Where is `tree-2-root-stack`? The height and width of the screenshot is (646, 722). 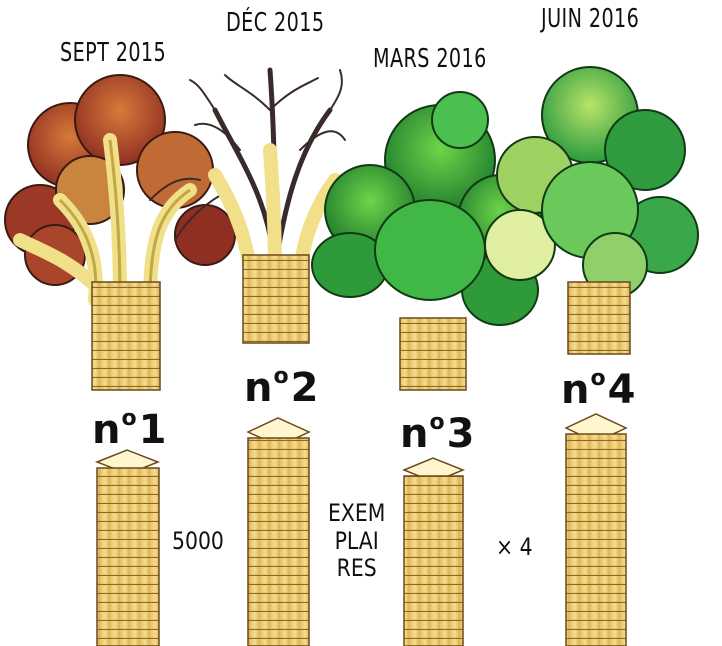 tree-2-root-stack is located at coordinates (276, 299).